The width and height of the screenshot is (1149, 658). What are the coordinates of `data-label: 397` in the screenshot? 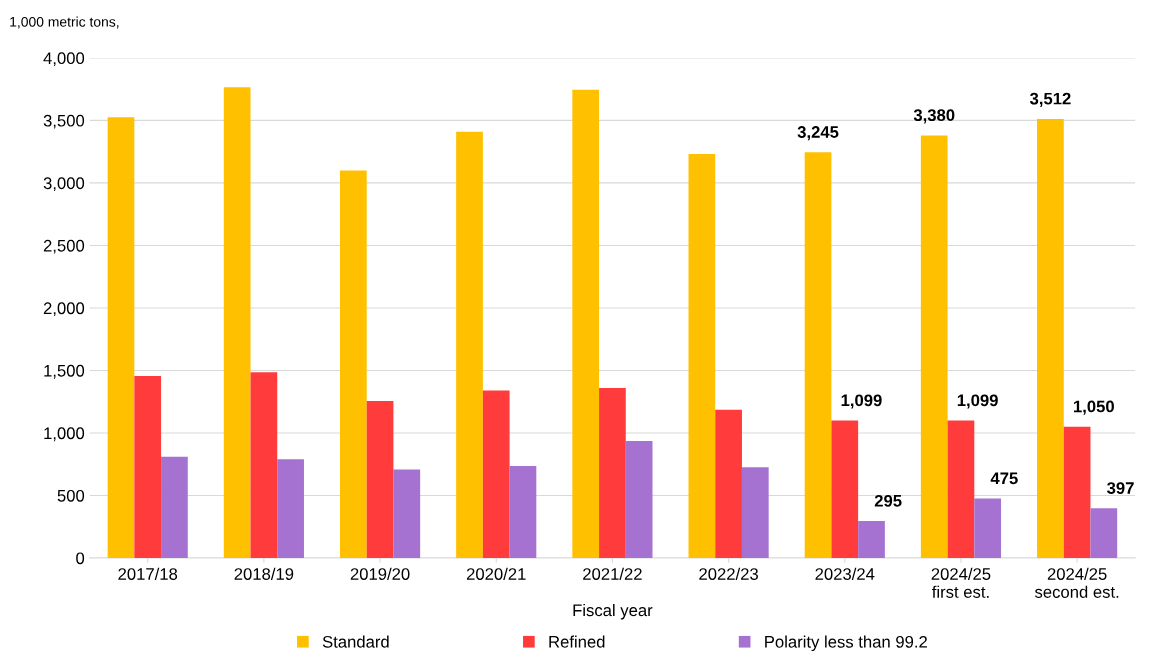 It's located at (1120, 488).